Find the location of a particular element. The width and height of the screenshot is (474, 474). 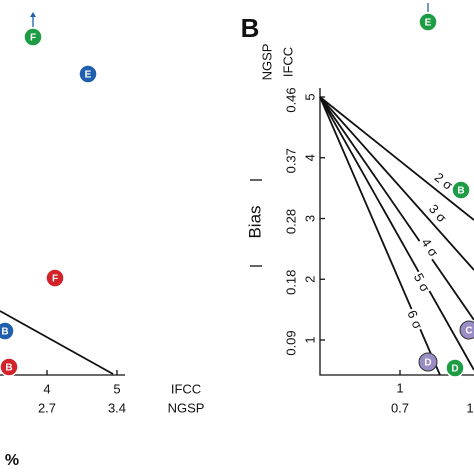

x-tick-label: 3.4 is located at coordinates (117, 407).